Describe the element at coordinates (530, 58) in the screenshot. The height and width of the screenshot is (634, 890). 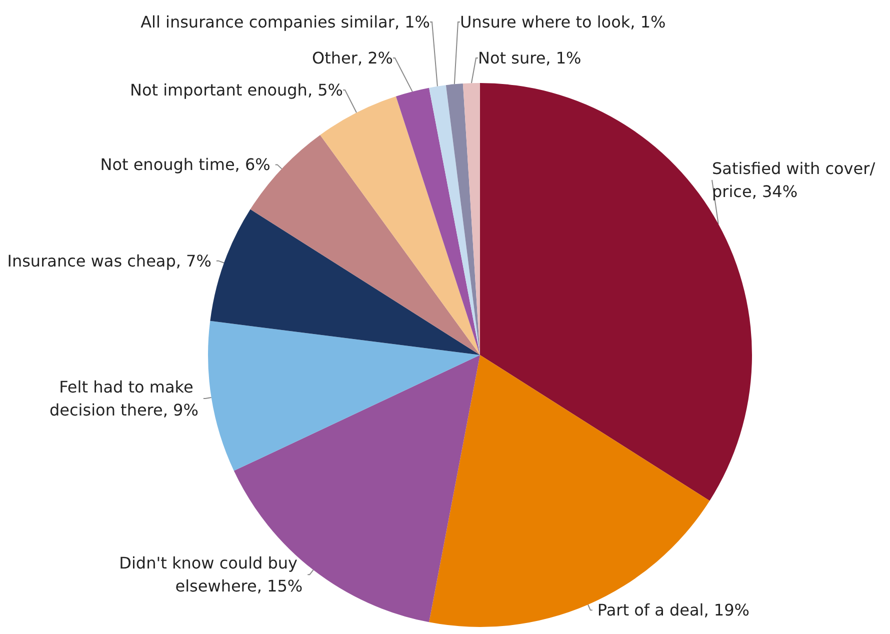
I see `slice-label: Not sure, 1%` at that location.